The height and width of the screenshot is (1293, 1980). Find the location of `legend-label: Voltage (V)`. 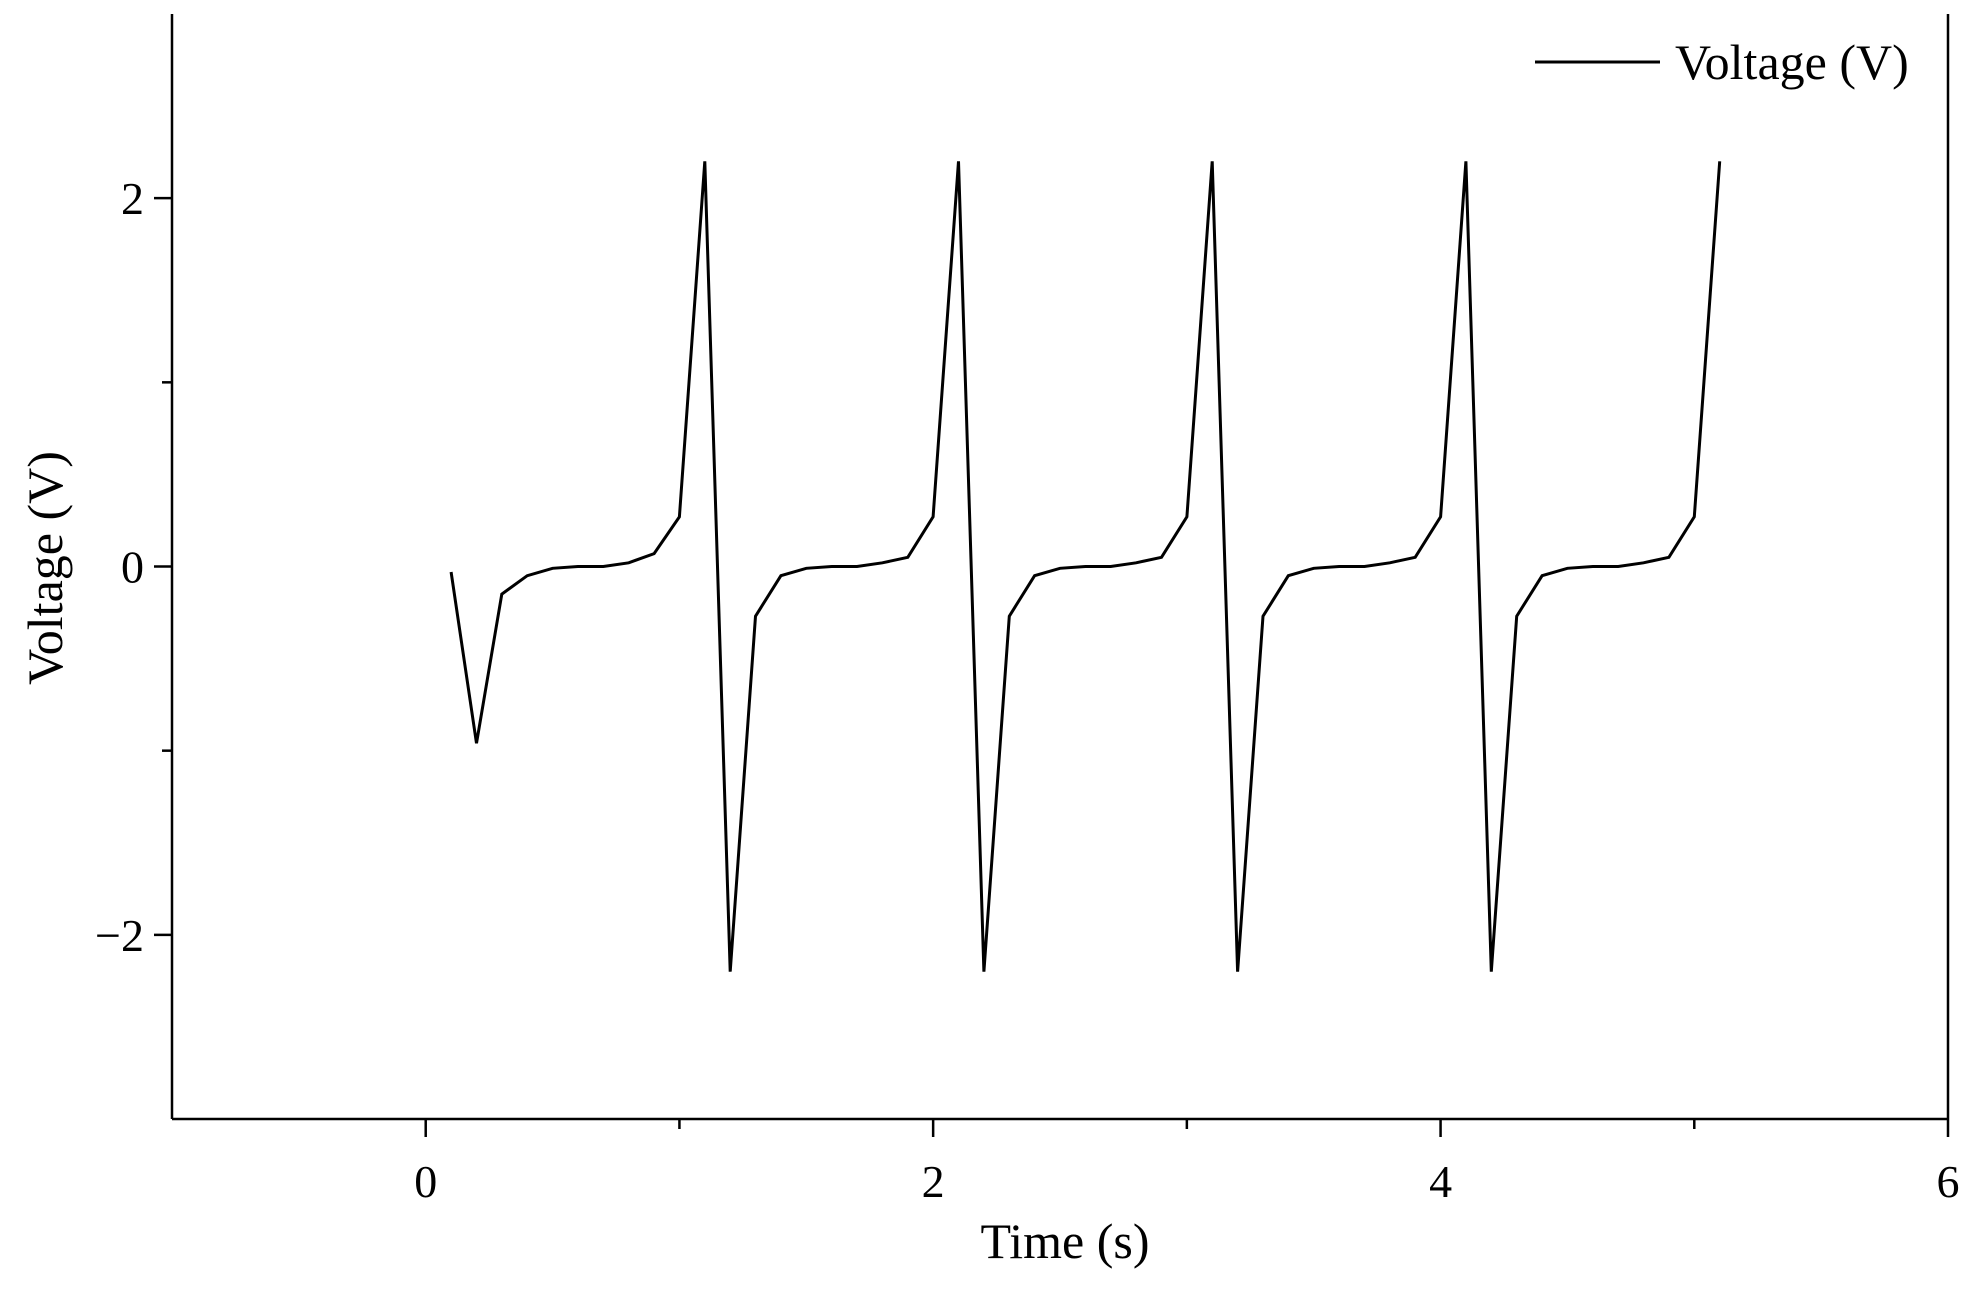

legend-label: Voltage (V) is located at coordinates (1792, 62).